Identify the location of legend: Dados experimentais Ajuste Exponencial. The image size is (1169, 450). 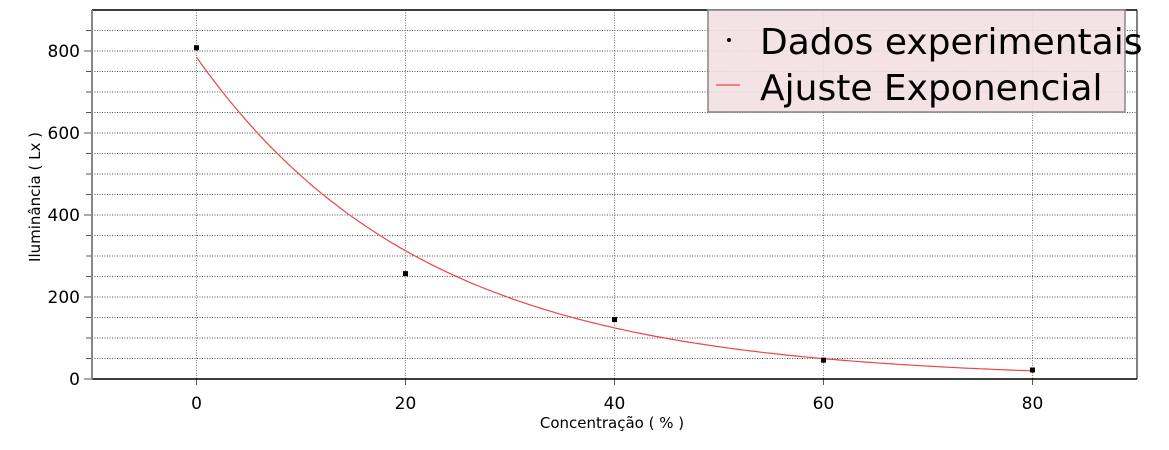
(924, 61).